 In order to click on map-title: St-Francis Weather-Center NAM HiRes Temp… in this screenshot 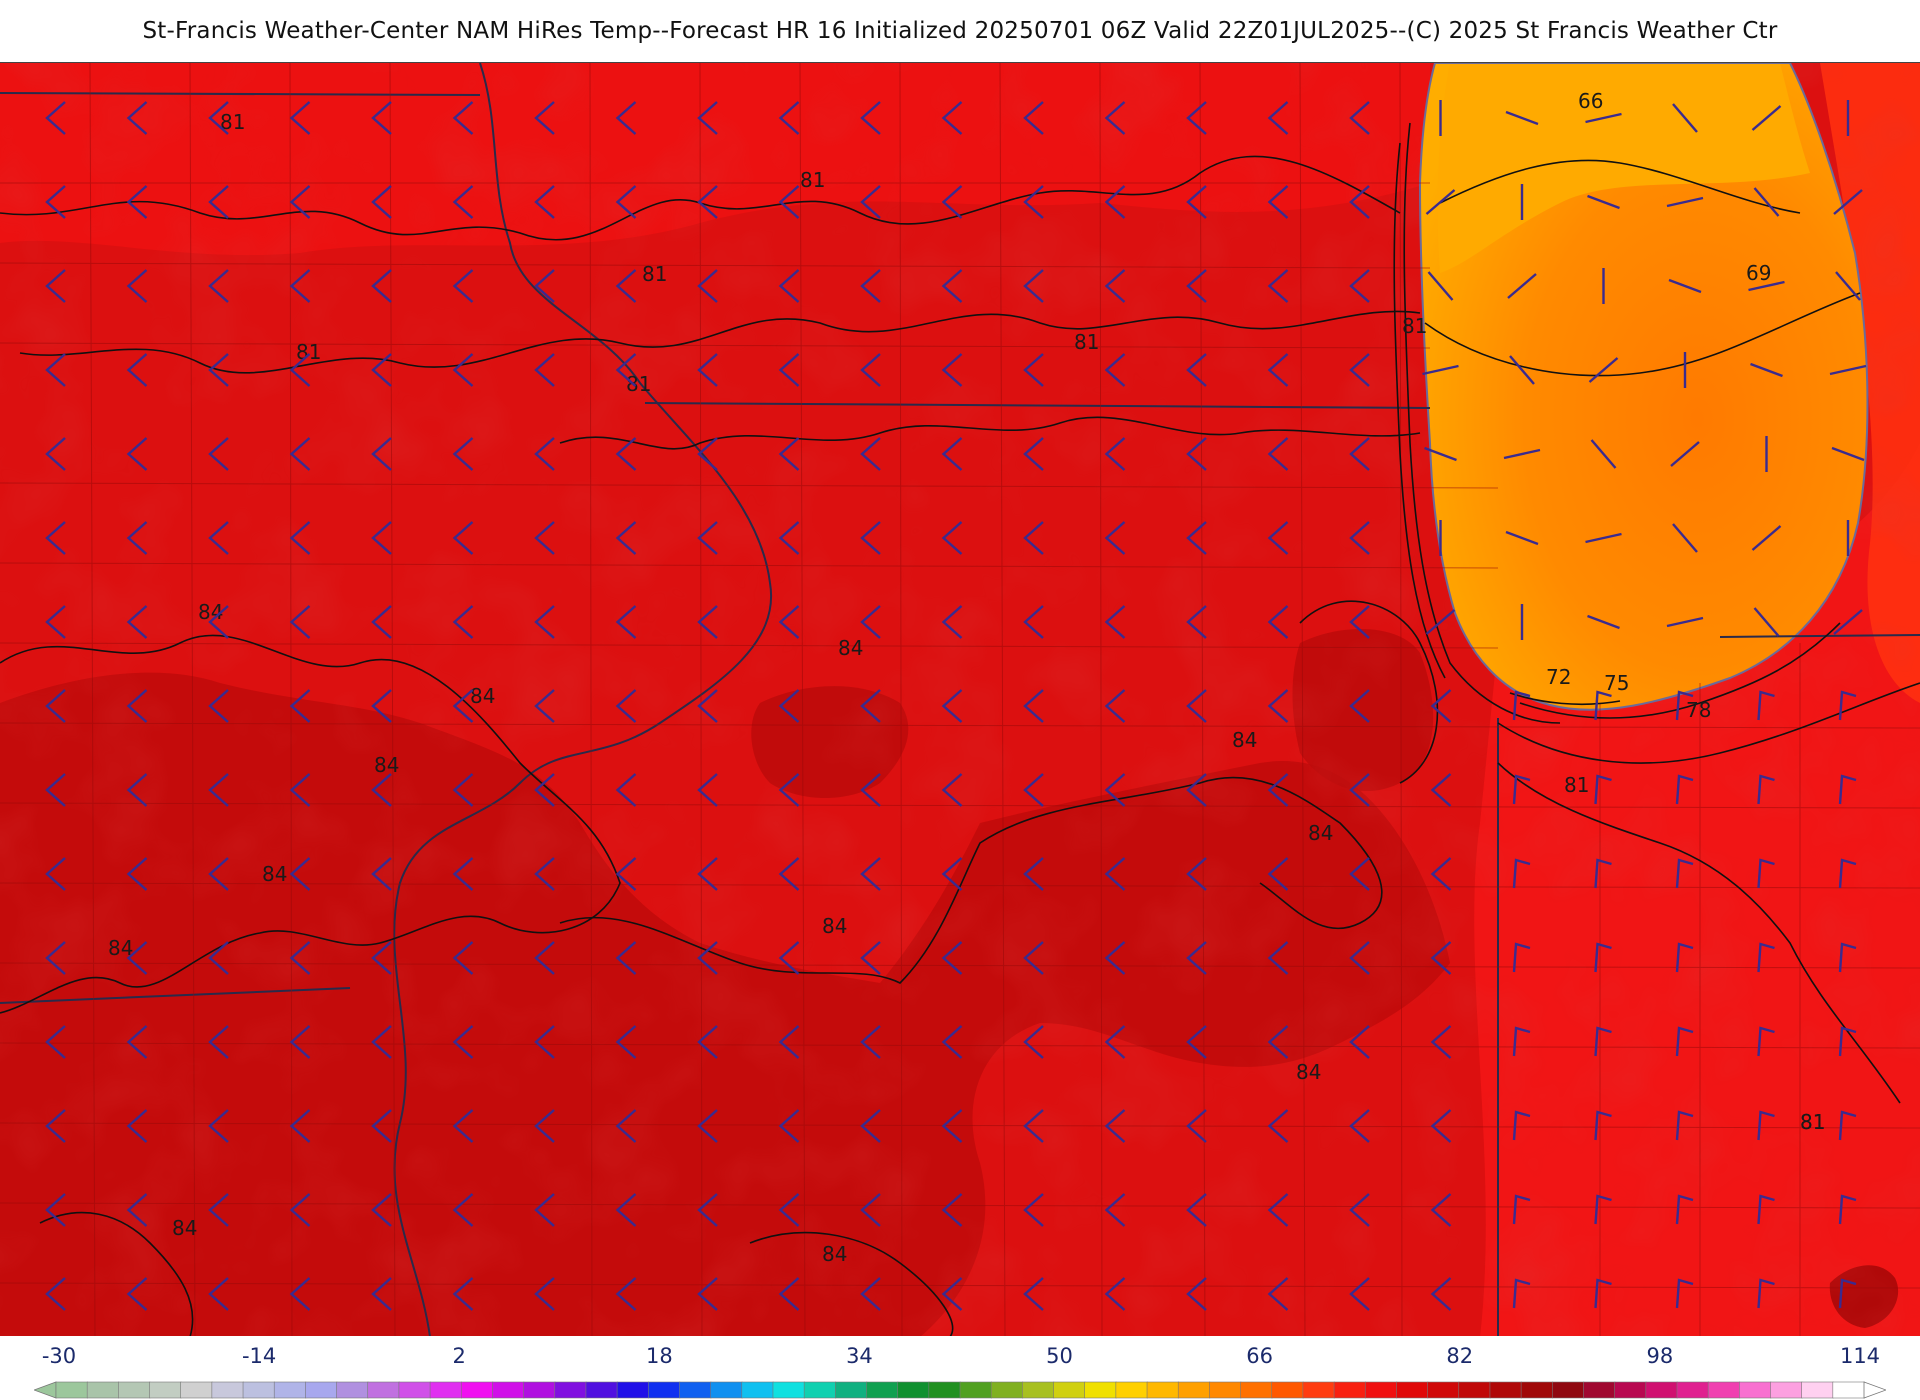, I will do `click(960, 31)`.